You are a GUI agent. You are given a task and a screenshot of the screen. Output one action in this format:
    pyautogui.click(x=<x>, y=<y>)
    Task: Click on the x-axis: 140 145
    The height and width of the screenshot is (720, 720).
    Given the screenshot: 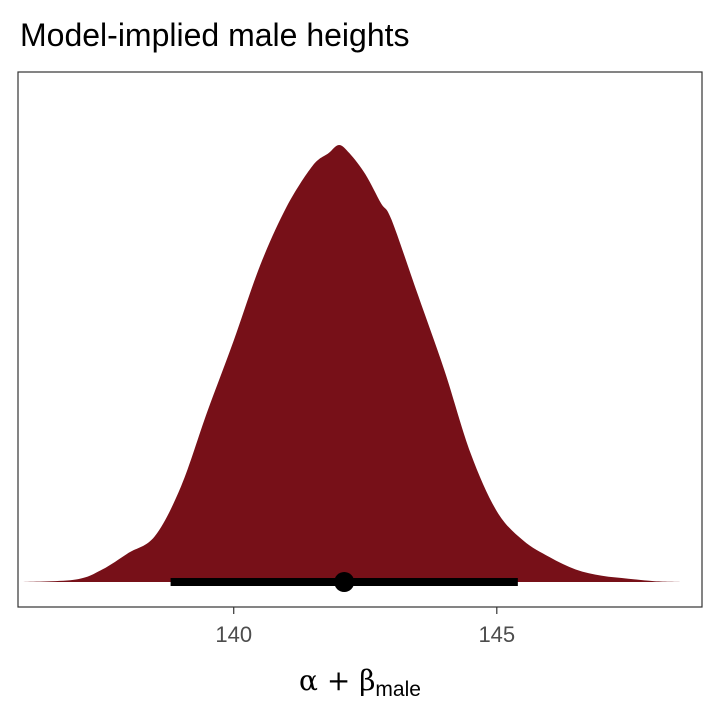 What is the action you would take?
    pyautogui.click(x=365, y=627)
    